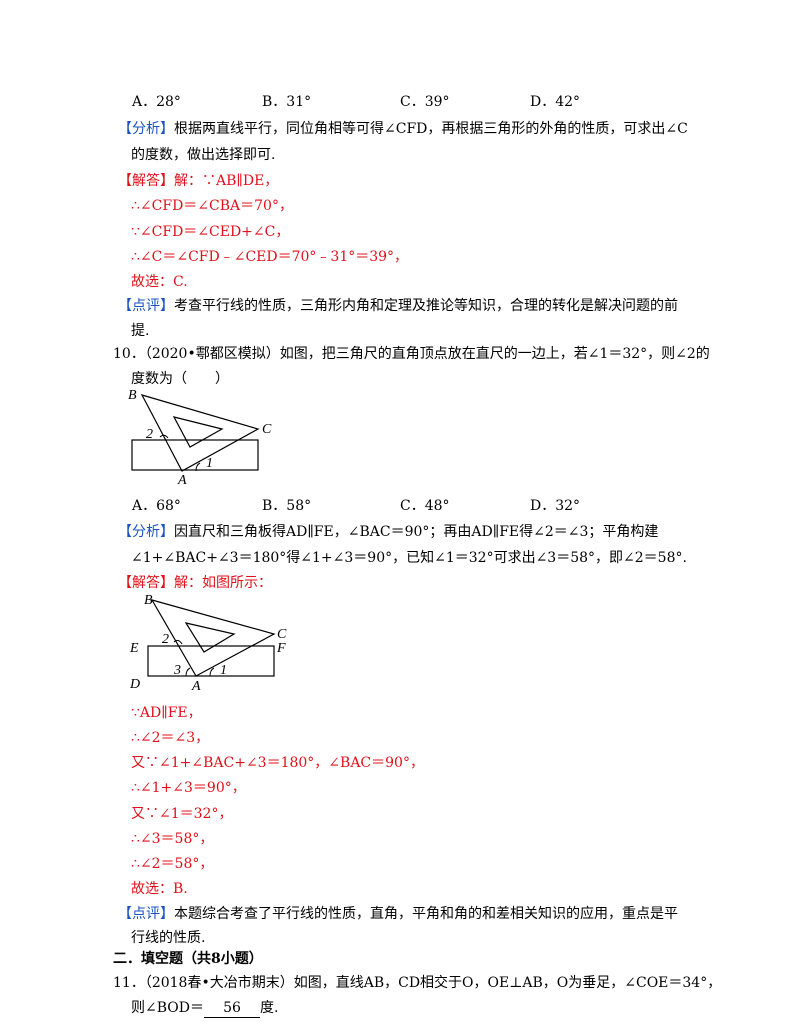  What do you see at coordinates (223, 670) in the screenshot?
I see `label-1-2: 1` at bounding box center [223, 670].